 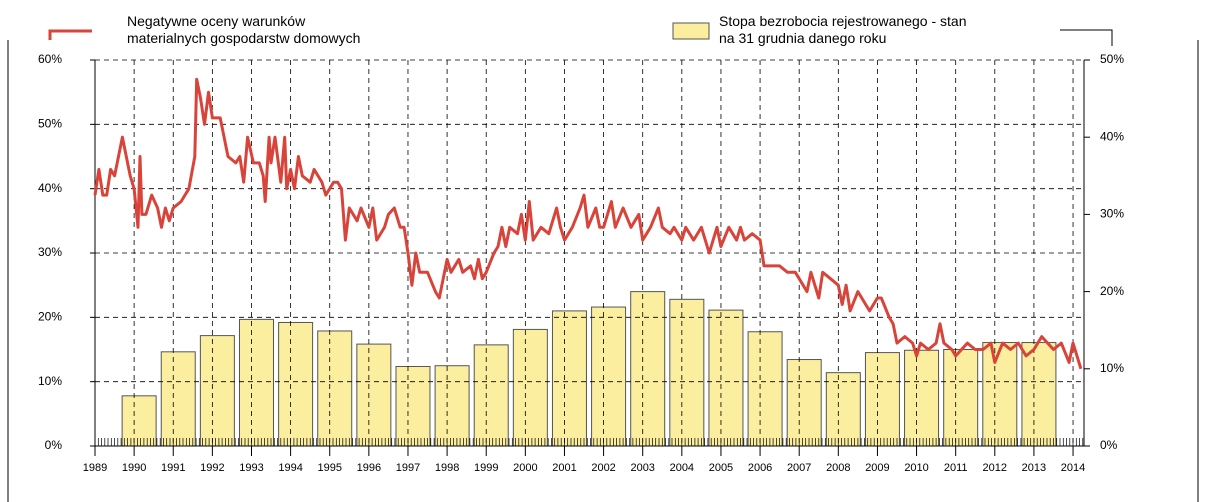 What do you see at coordinates (408, 468) in the screenshot?
I see `x-tick-label: 1997` at bounding box center [408, 468].